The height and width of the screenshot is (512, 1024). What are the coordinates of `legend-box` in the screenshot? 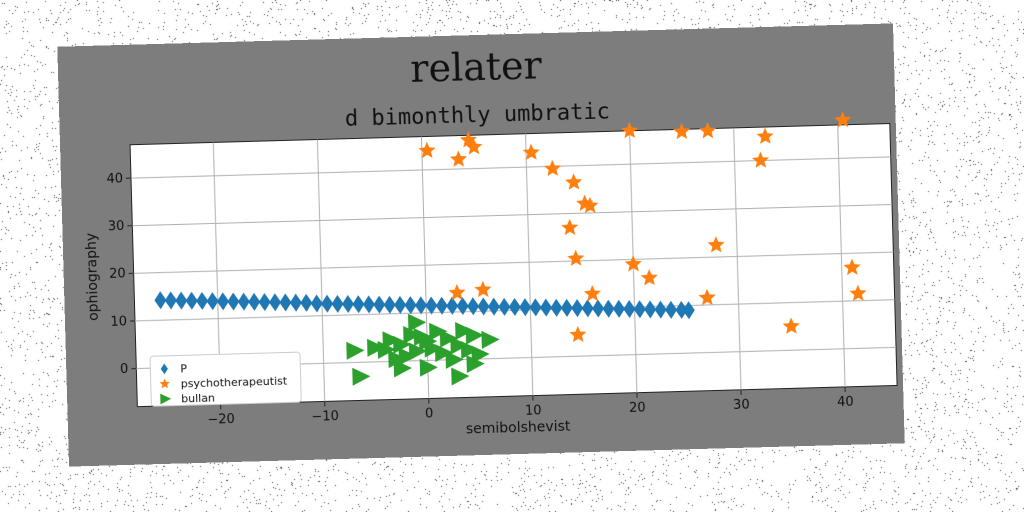 It's located at (225, 379).